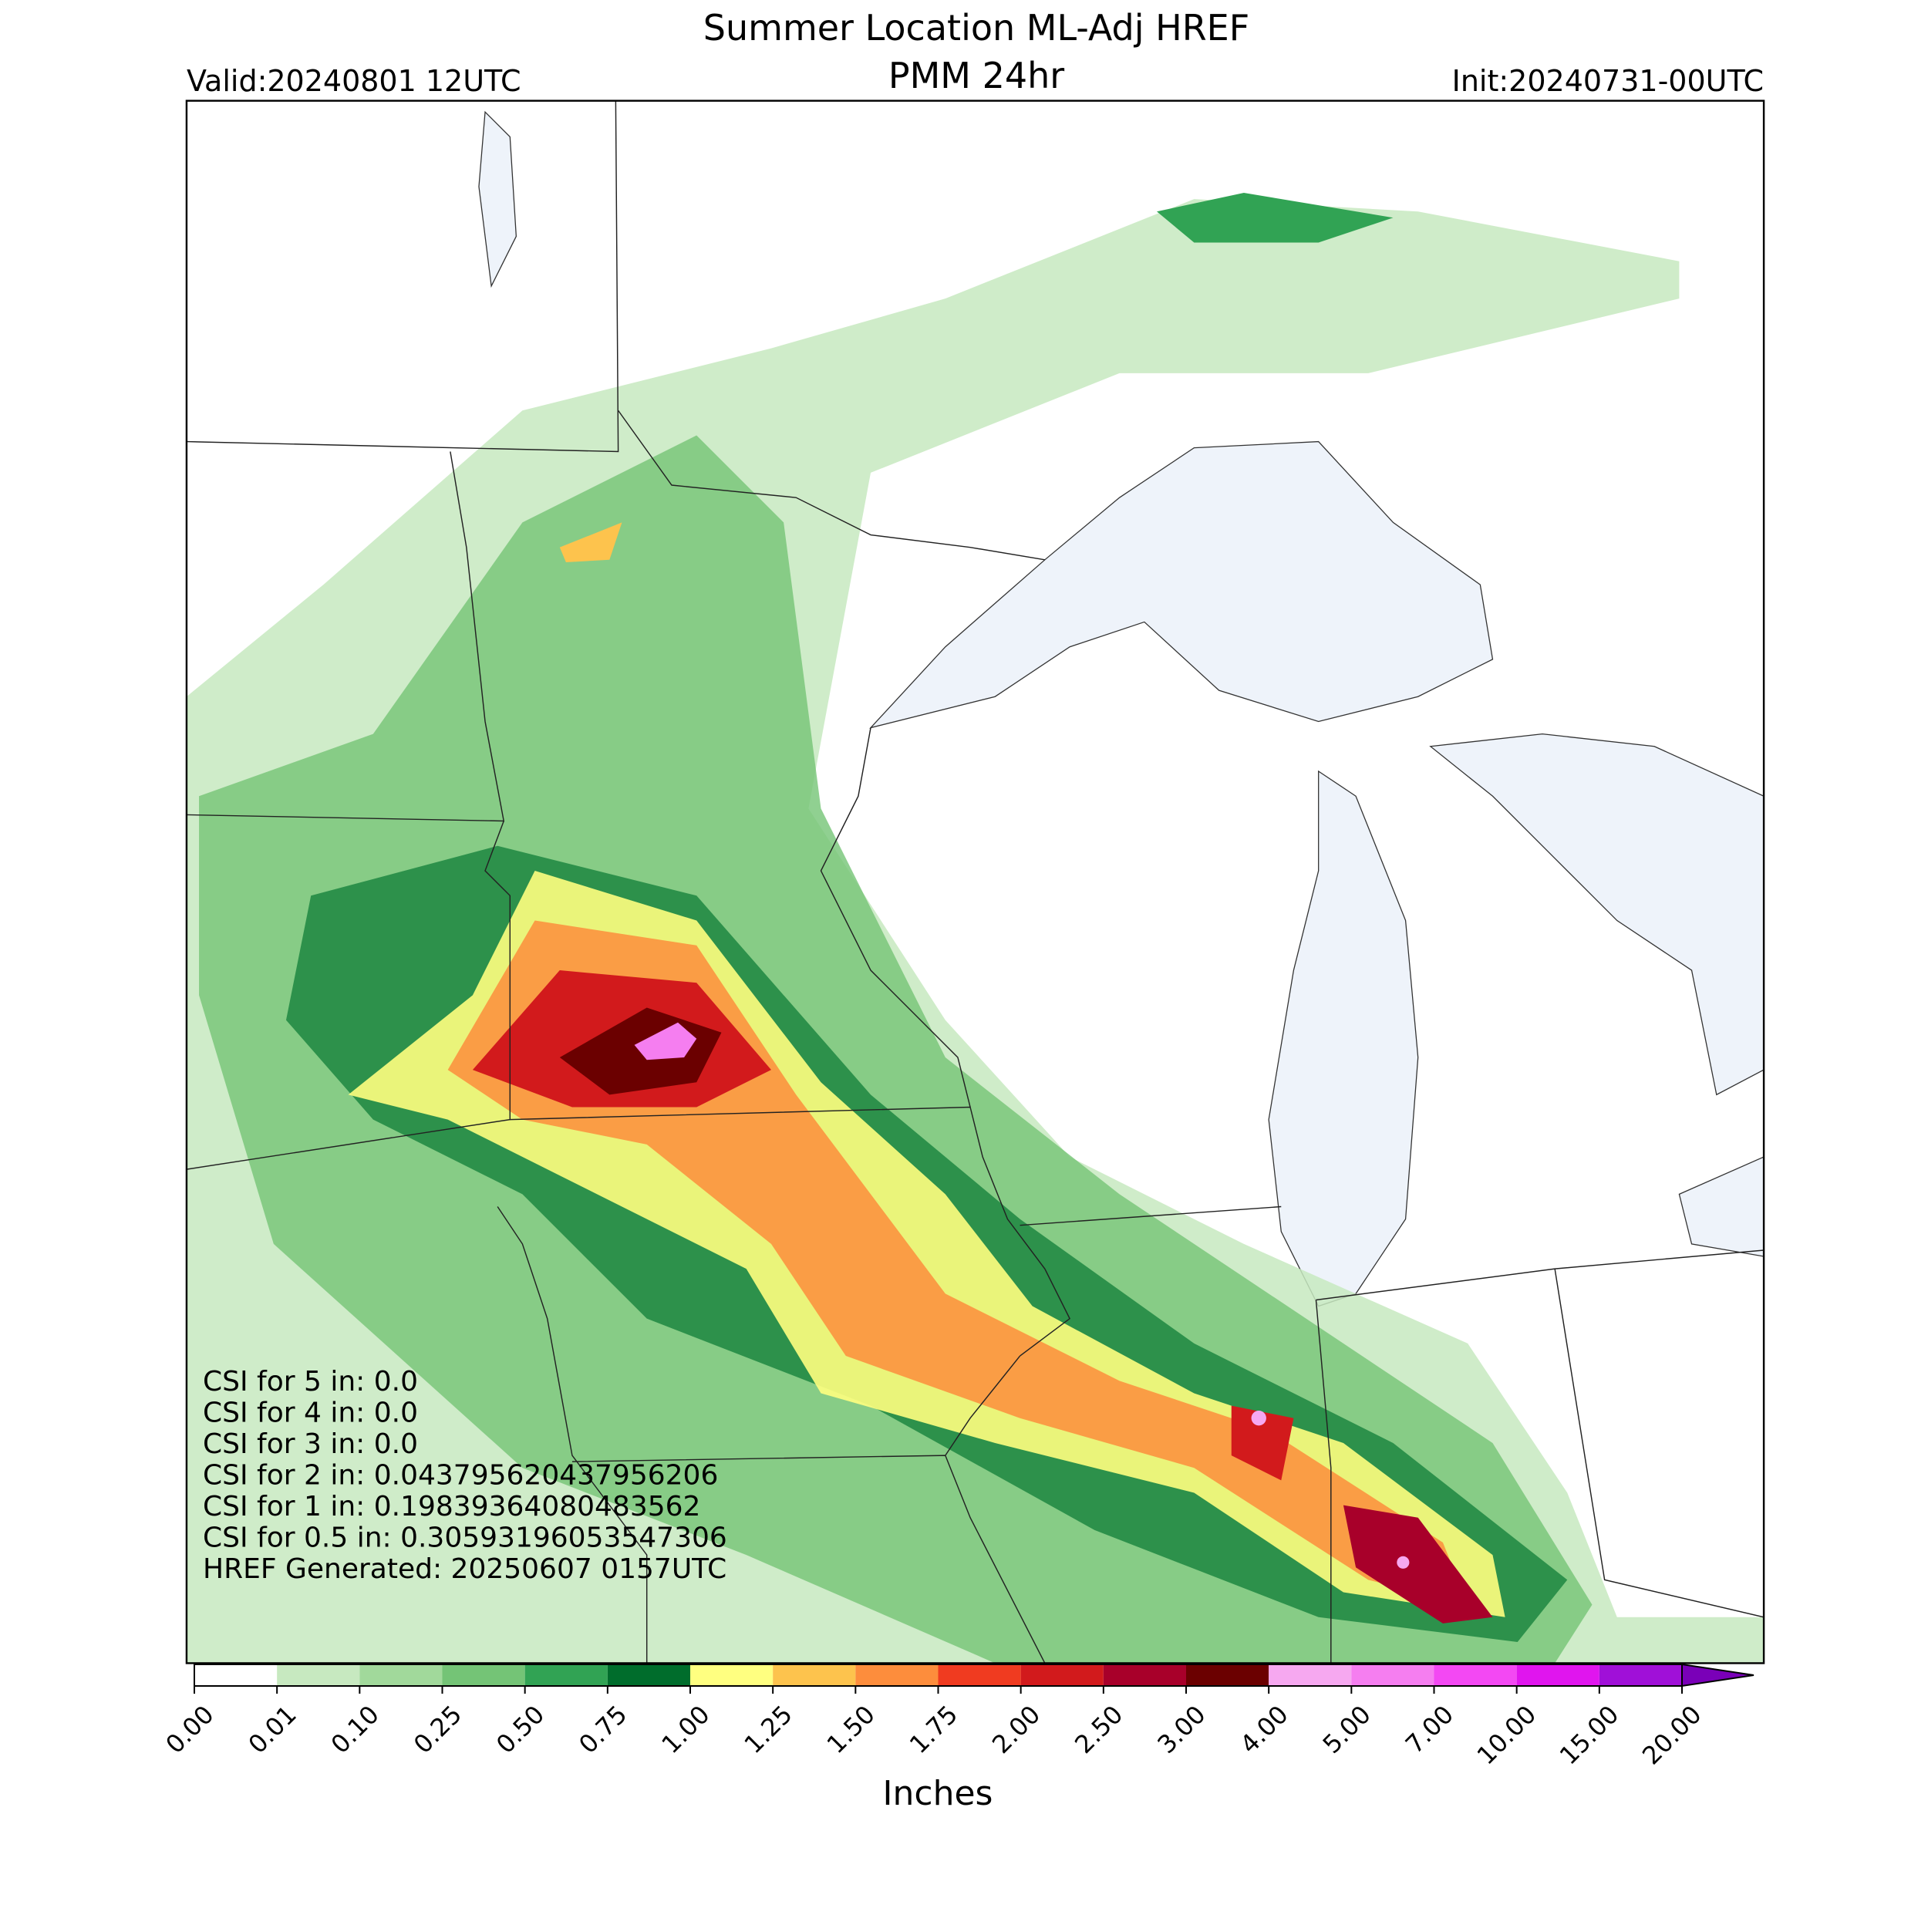 This screenshot has height=1932, width=1928. What do you see at coordinates (1590, 1735) in the screenshot?
I see `colorbar-tick-label: 15.00` at bounding box center [1590, 1735].